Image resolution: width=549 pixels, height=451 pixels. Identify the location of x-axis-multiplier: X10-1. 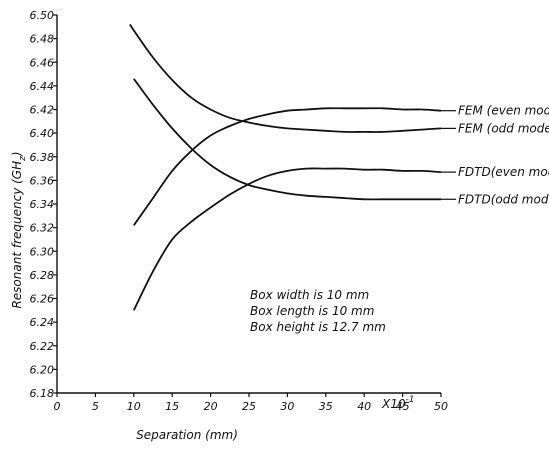
(397, 403).